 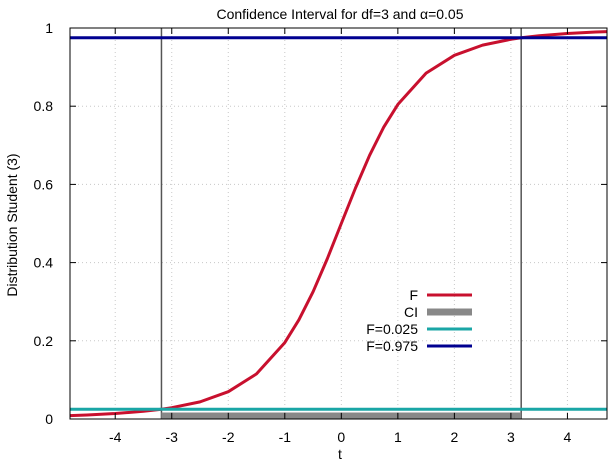 I want to click on y-axis-label: Distribution Student (3), so click(x=12, y=224).